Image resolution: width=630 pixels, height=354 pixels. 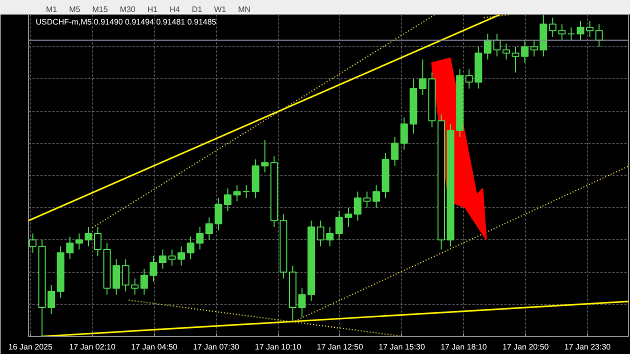 What do you see at coordinates (152, 9) in the screenshot?
I see `text: H1` at bounding box center [152, 9].